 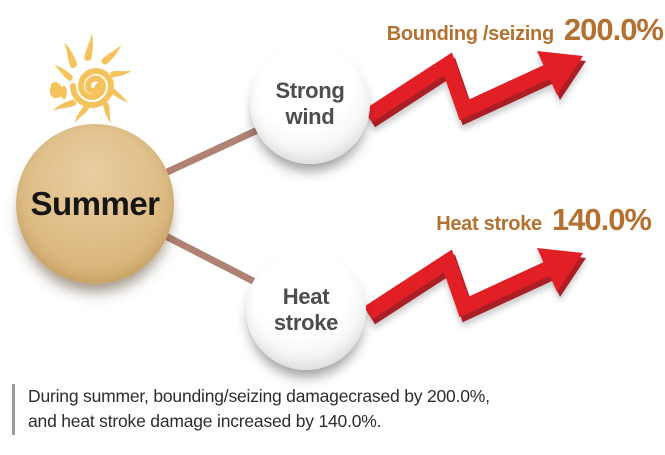 What do you see at coordinates (601, 219) in the screenshot?
I see `heat-stroke-stat-value: 140.0%` at bounding box center [601, 219].